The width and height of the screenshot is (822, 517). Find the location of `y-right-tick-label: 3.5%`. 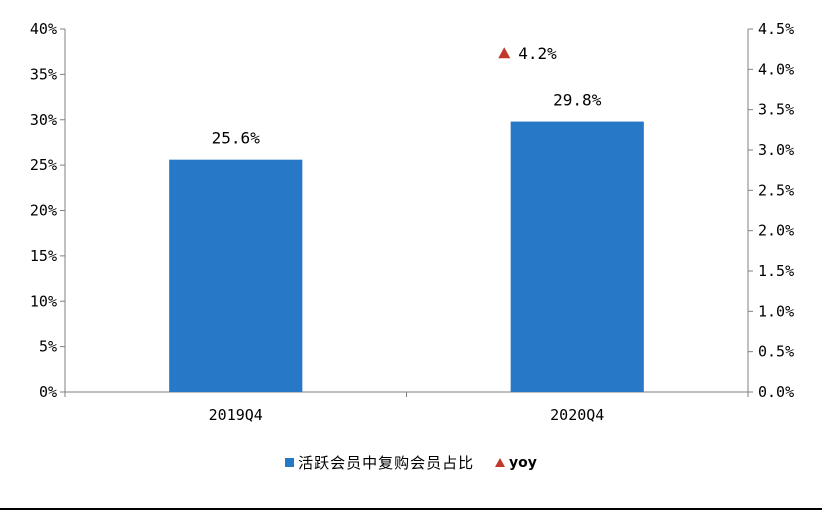

y-right-tick-label: 3.5% is located at coordinates (776, 110).